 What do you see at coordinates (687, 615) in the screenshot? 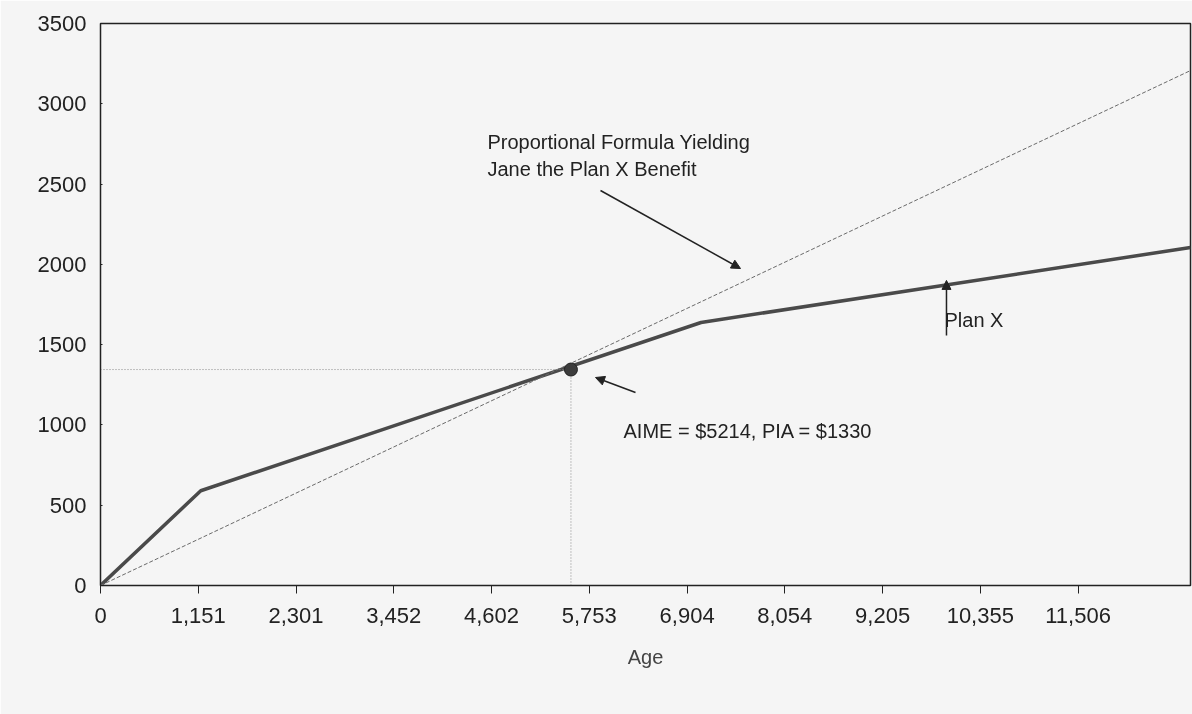
I see `x-tick-label: 6,904` at bounding box center [687, 615].